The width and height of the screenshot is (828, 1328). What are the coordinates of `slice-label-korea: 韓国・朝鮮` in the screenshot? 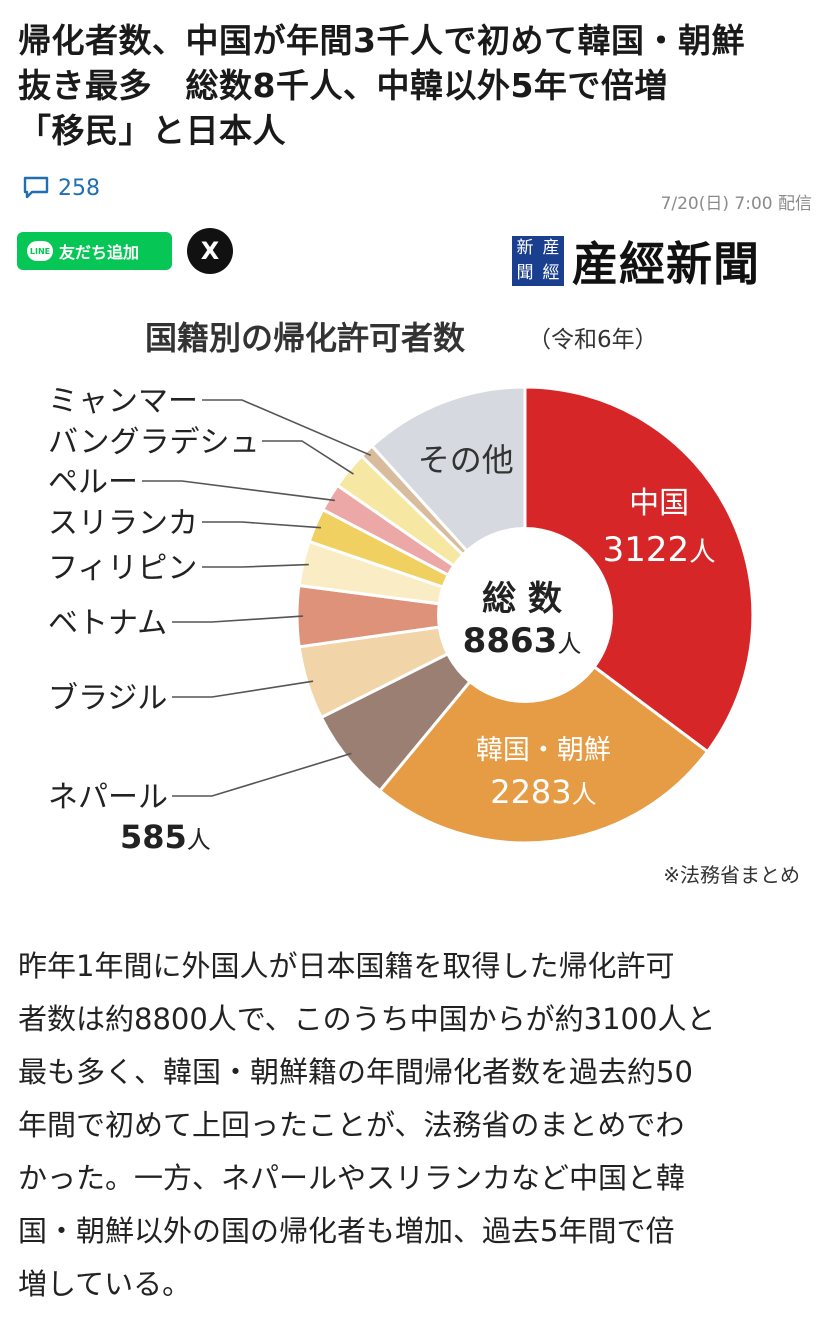 It's located at (543, 750).